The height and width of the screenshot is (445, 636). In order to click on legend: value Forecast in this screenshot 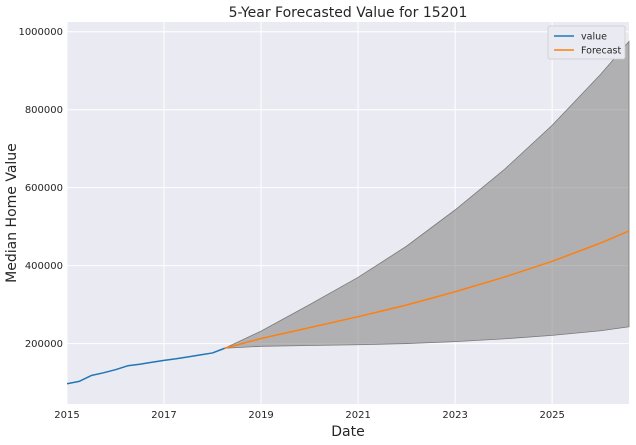, I will do `click(586, 42)`.